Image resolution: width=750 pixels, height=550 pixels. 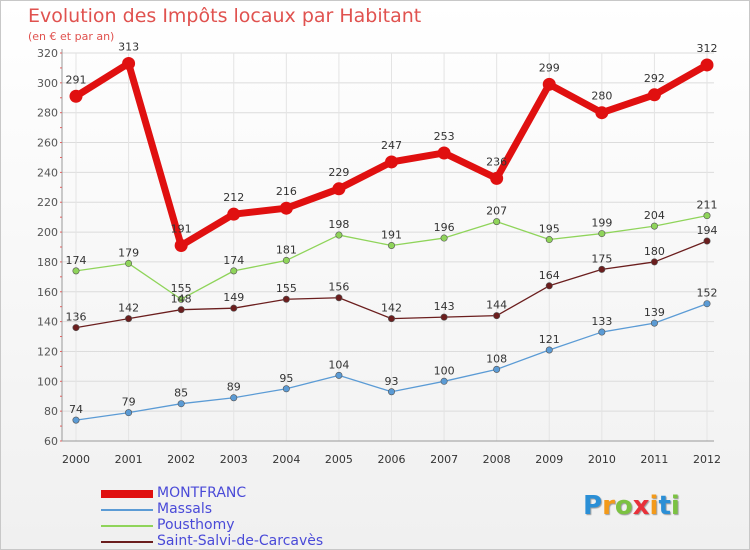 What do you see at coordinates (76, 79) in the screenshot?
I see `data-label: 291` at bounding box center [76, 79].